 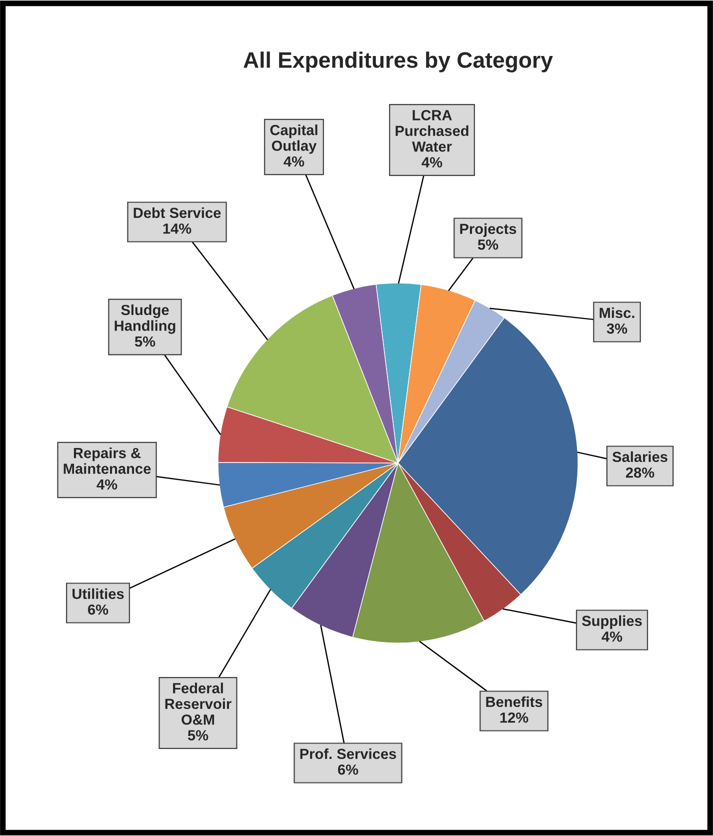 I want to click on chart-title: All Expenditures by Category, so click(x=398, y=62).